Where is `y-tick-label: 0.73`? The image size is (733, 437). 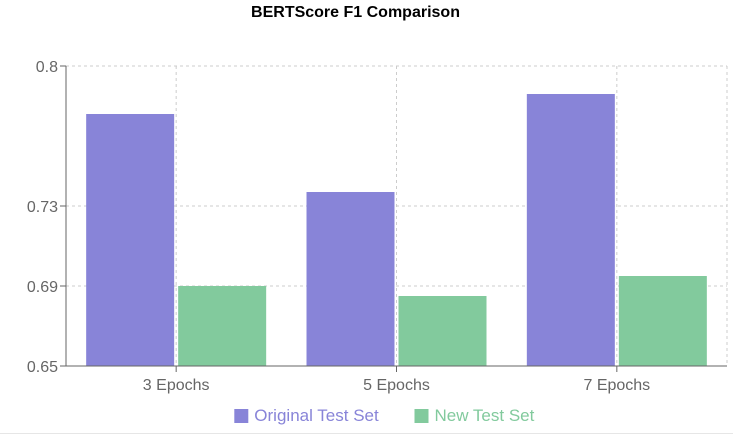 y-tick-label: 0.73 is located at coordinates (42, 207).